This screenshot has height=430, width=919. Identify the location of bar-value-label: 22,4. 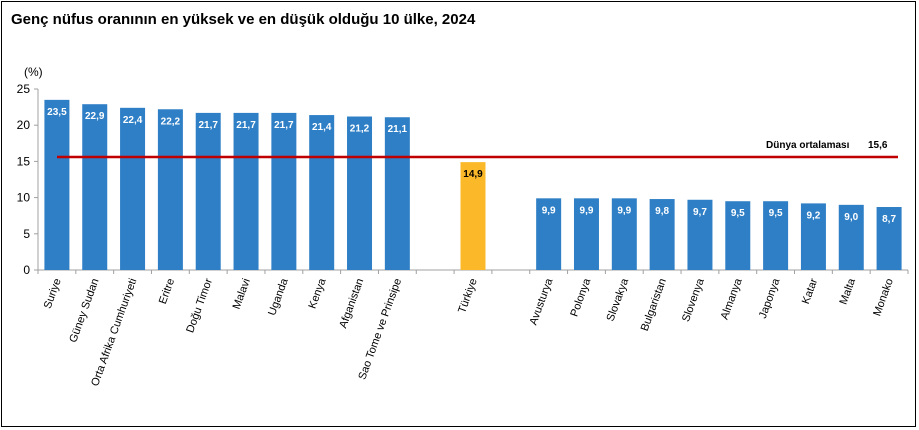
(133, 120).